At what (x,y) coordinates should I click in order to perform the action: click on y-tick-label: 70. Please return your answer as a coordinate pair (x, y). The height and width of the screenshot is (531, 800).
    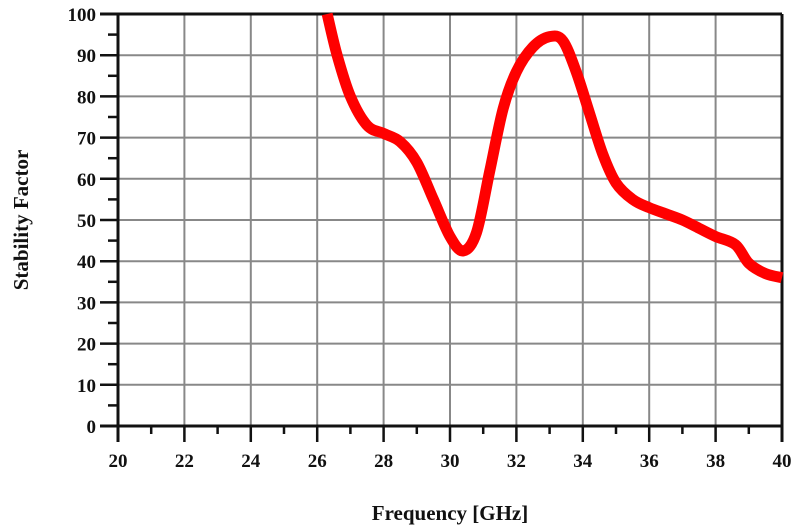
    Looking at the image, I should click on (86, 139).